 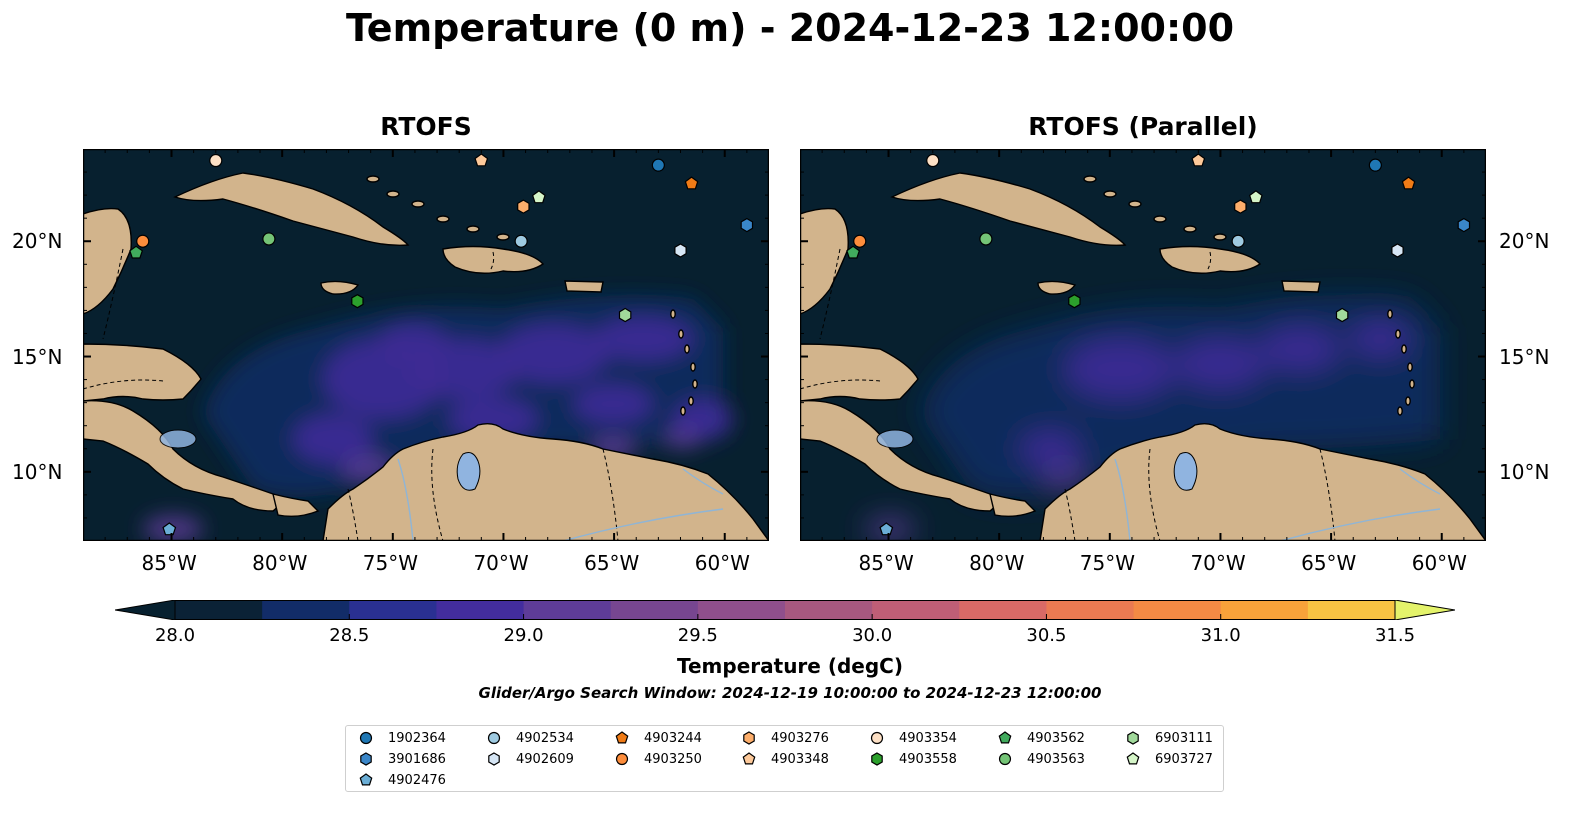 I want to click on legend-label: 1902364, so click(x=417, y=738).